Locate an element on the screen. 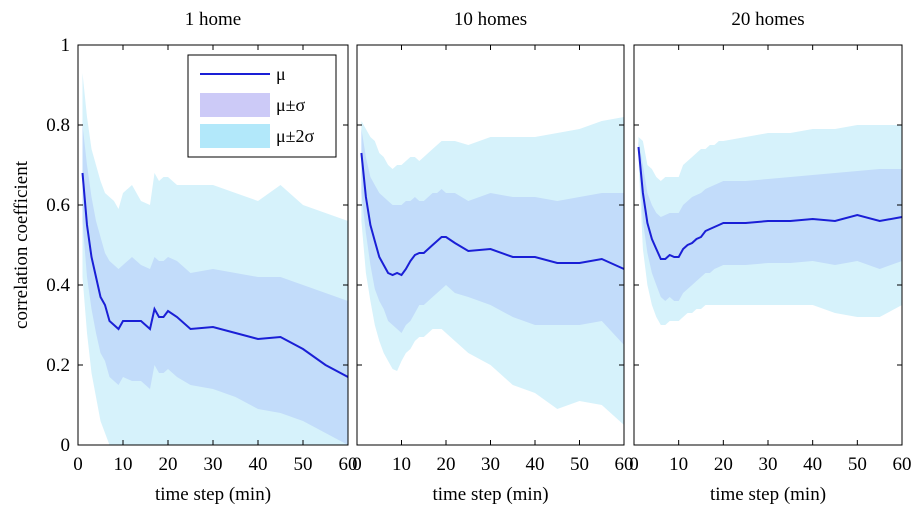 Image resolution: width=914 pixels, height=510 pixels. band-1sigma is located at coordinates (492, 237).